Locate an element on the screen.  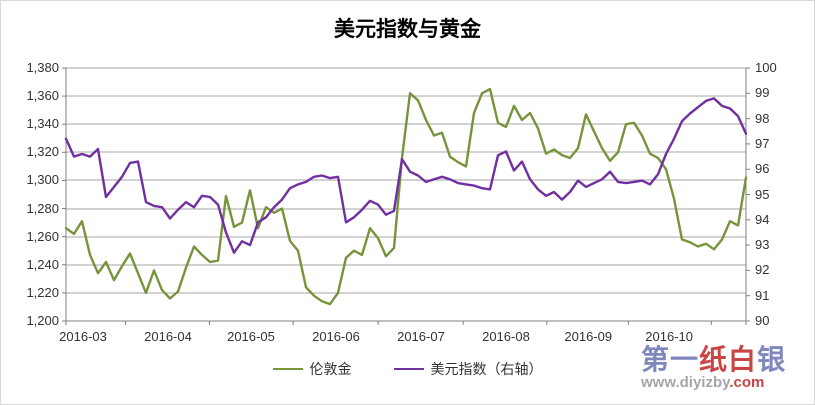
watermark-brand: 第一纸白银 is located at coordinates (726, 359).